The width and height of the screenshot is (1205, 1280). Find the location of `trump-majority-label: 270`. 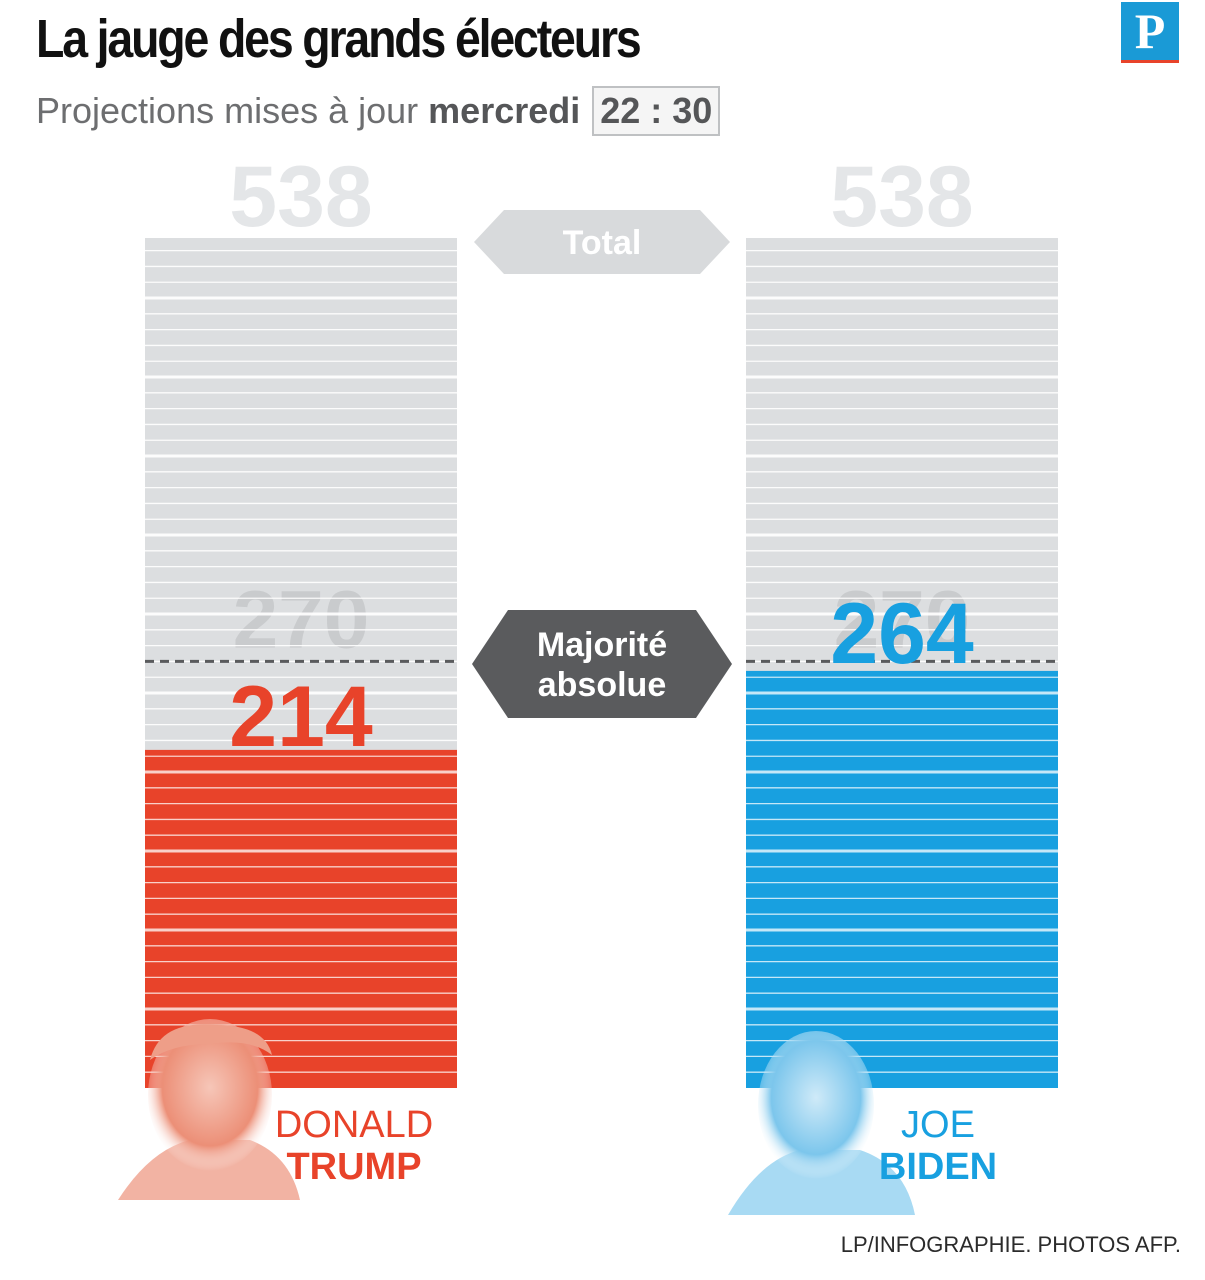

trump-majority-label: 270 is located at coordinates (301, 619).